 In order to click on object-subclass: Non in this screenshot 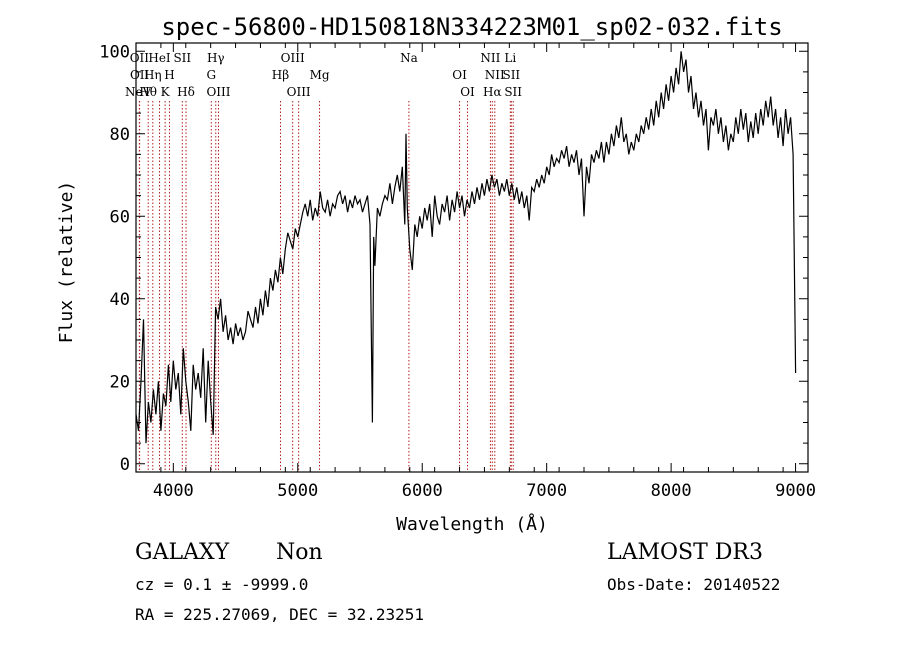, I will do `click(299, 552)`.